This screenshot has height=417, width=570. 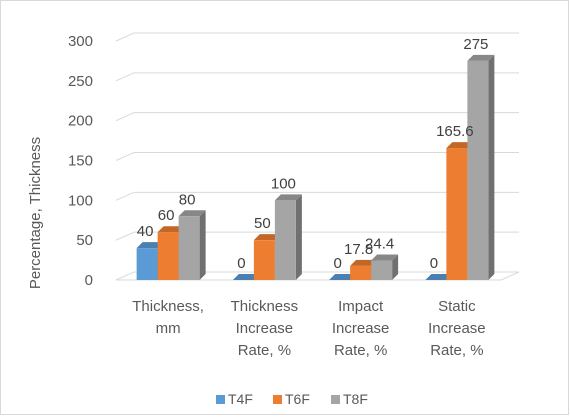 I want to click on y-axis-ticks: 0 50 100 150 200 250 300, so click(x=80, y=161).